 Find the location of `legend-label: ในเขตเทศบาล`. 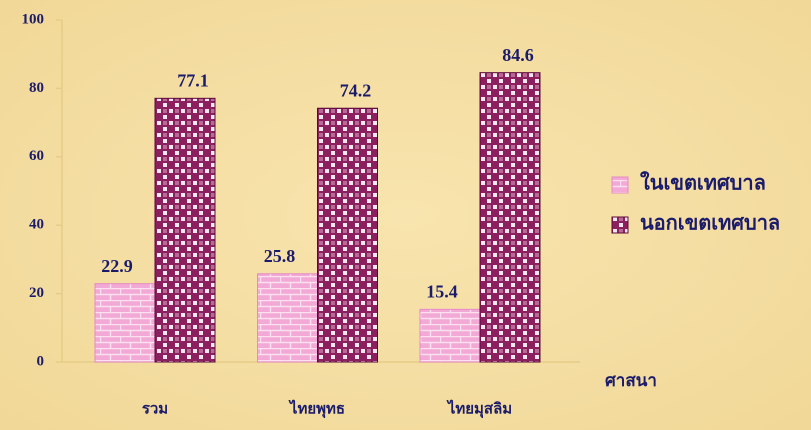

legend-label: ในเขตเทศบาล is located at coordinates (703, 183).